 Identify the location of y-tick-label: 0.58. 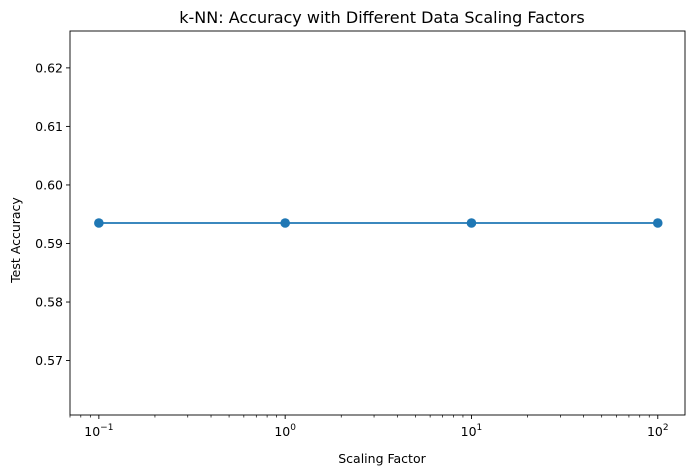
(49, 302).